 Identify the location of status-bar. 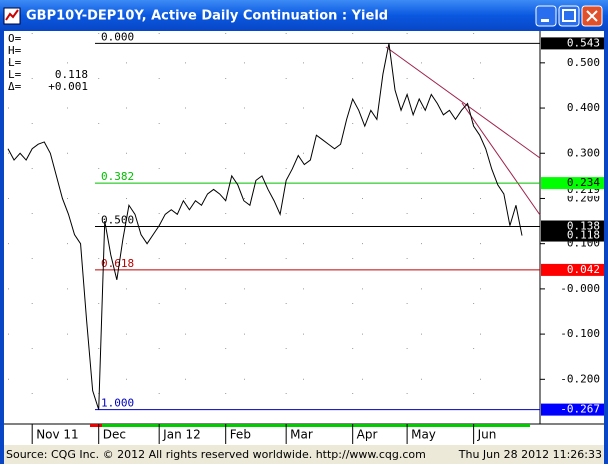
(304, 454).